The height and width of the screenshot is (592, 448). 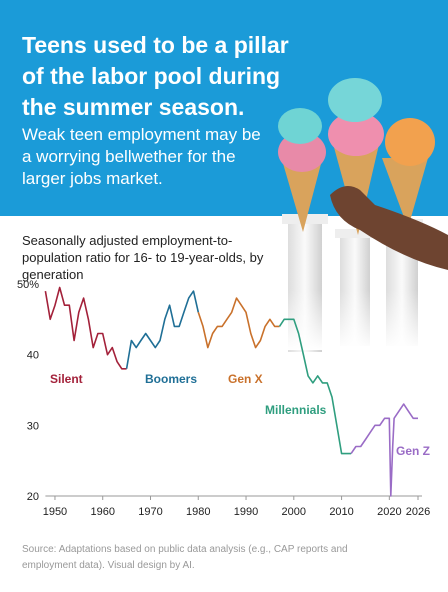 What do you see at coordinates (198, 512) in the screenshot?
I see `x-tick-label: 1980` at bounding box center [198, 512].